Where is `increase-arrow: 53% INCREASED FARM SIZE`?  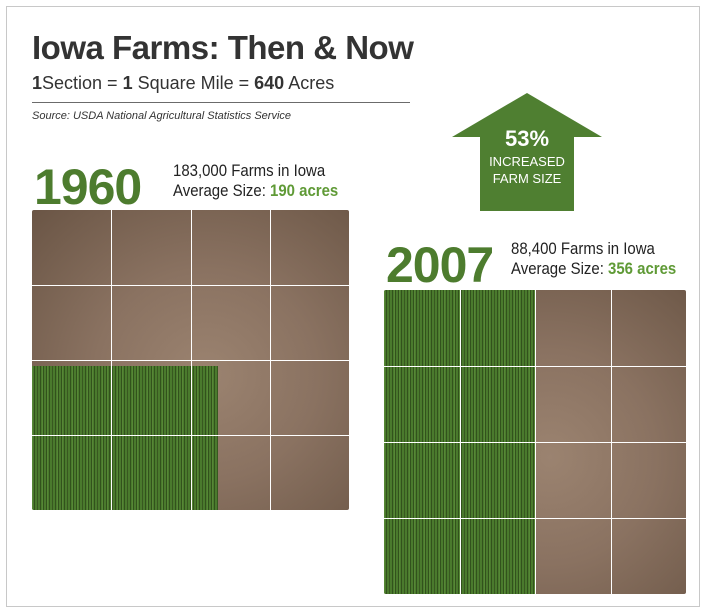
increase-arrow: 53% INCREASED FARM SIZE is located at coordinates (527, 153).